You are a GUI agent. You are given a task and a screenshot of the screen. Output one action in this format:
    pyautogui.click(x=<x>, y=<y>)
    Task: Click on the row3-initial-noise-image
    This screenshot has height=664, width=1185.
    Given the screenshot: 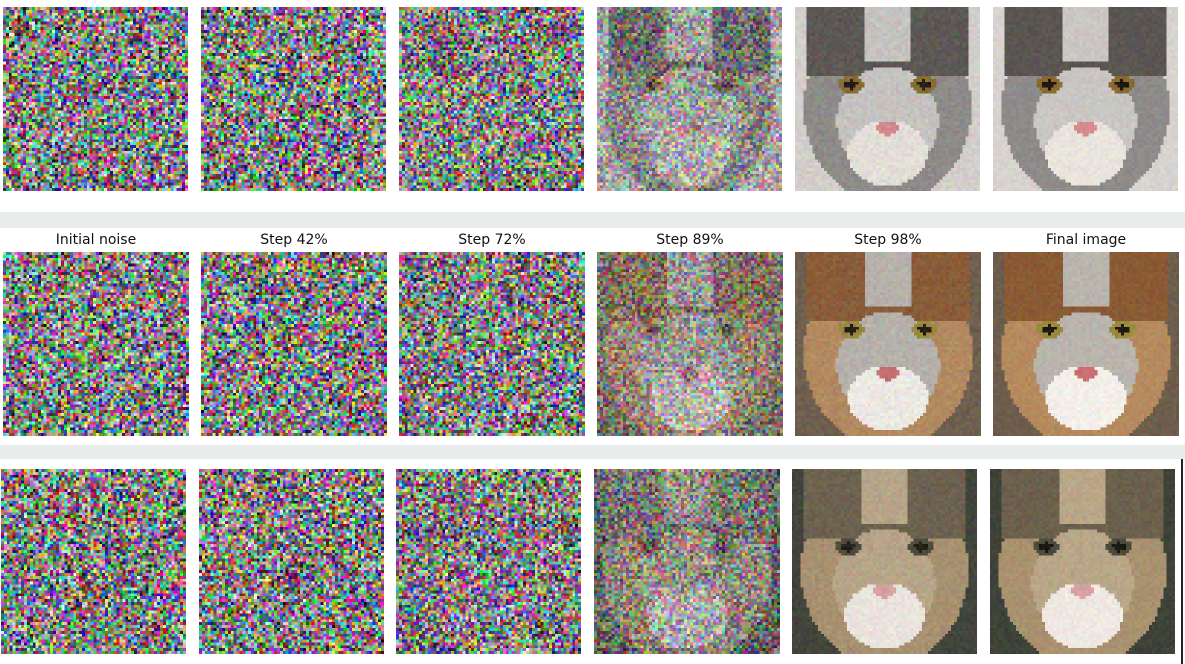 What is the action you would take?
    pyautogui.click(x=93, y=561)
    